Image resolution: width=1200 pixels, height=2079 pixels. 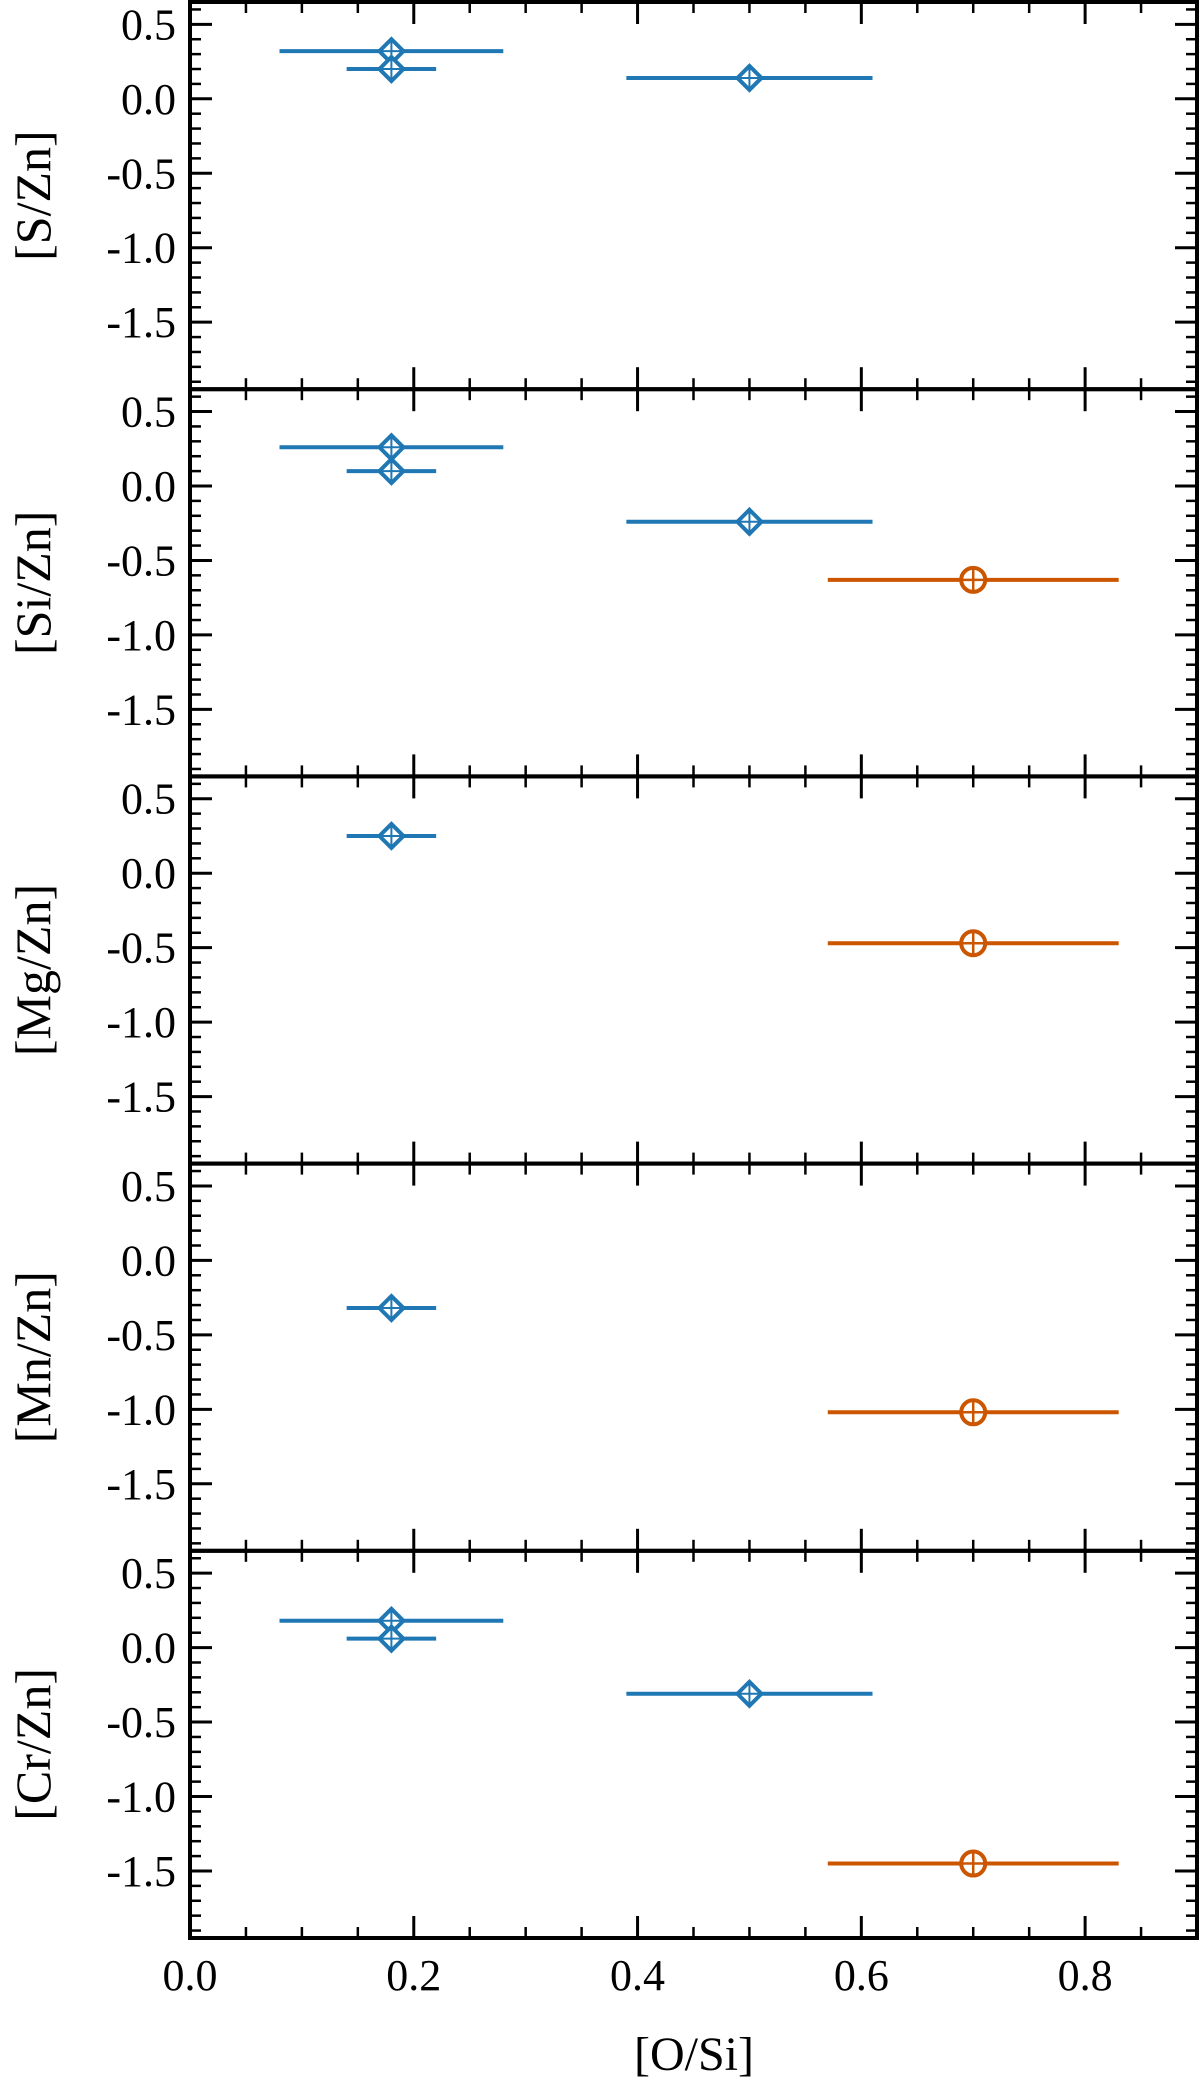 What do you see at coordinates (1085, 1975) in the screenshot?
I see `x-tick-label: 0.8` at bounding box center [1085, 1975].